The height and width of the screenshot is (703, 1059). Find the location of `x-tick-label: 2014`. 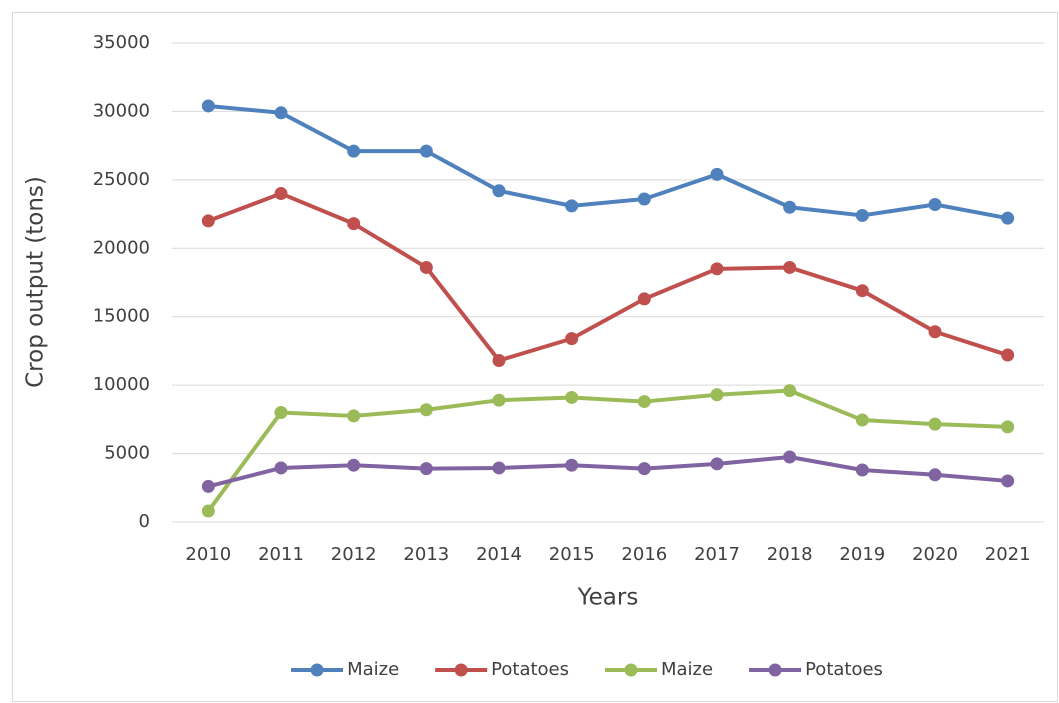

x-tick-label: 2014 is located at coordinates (499, 554).